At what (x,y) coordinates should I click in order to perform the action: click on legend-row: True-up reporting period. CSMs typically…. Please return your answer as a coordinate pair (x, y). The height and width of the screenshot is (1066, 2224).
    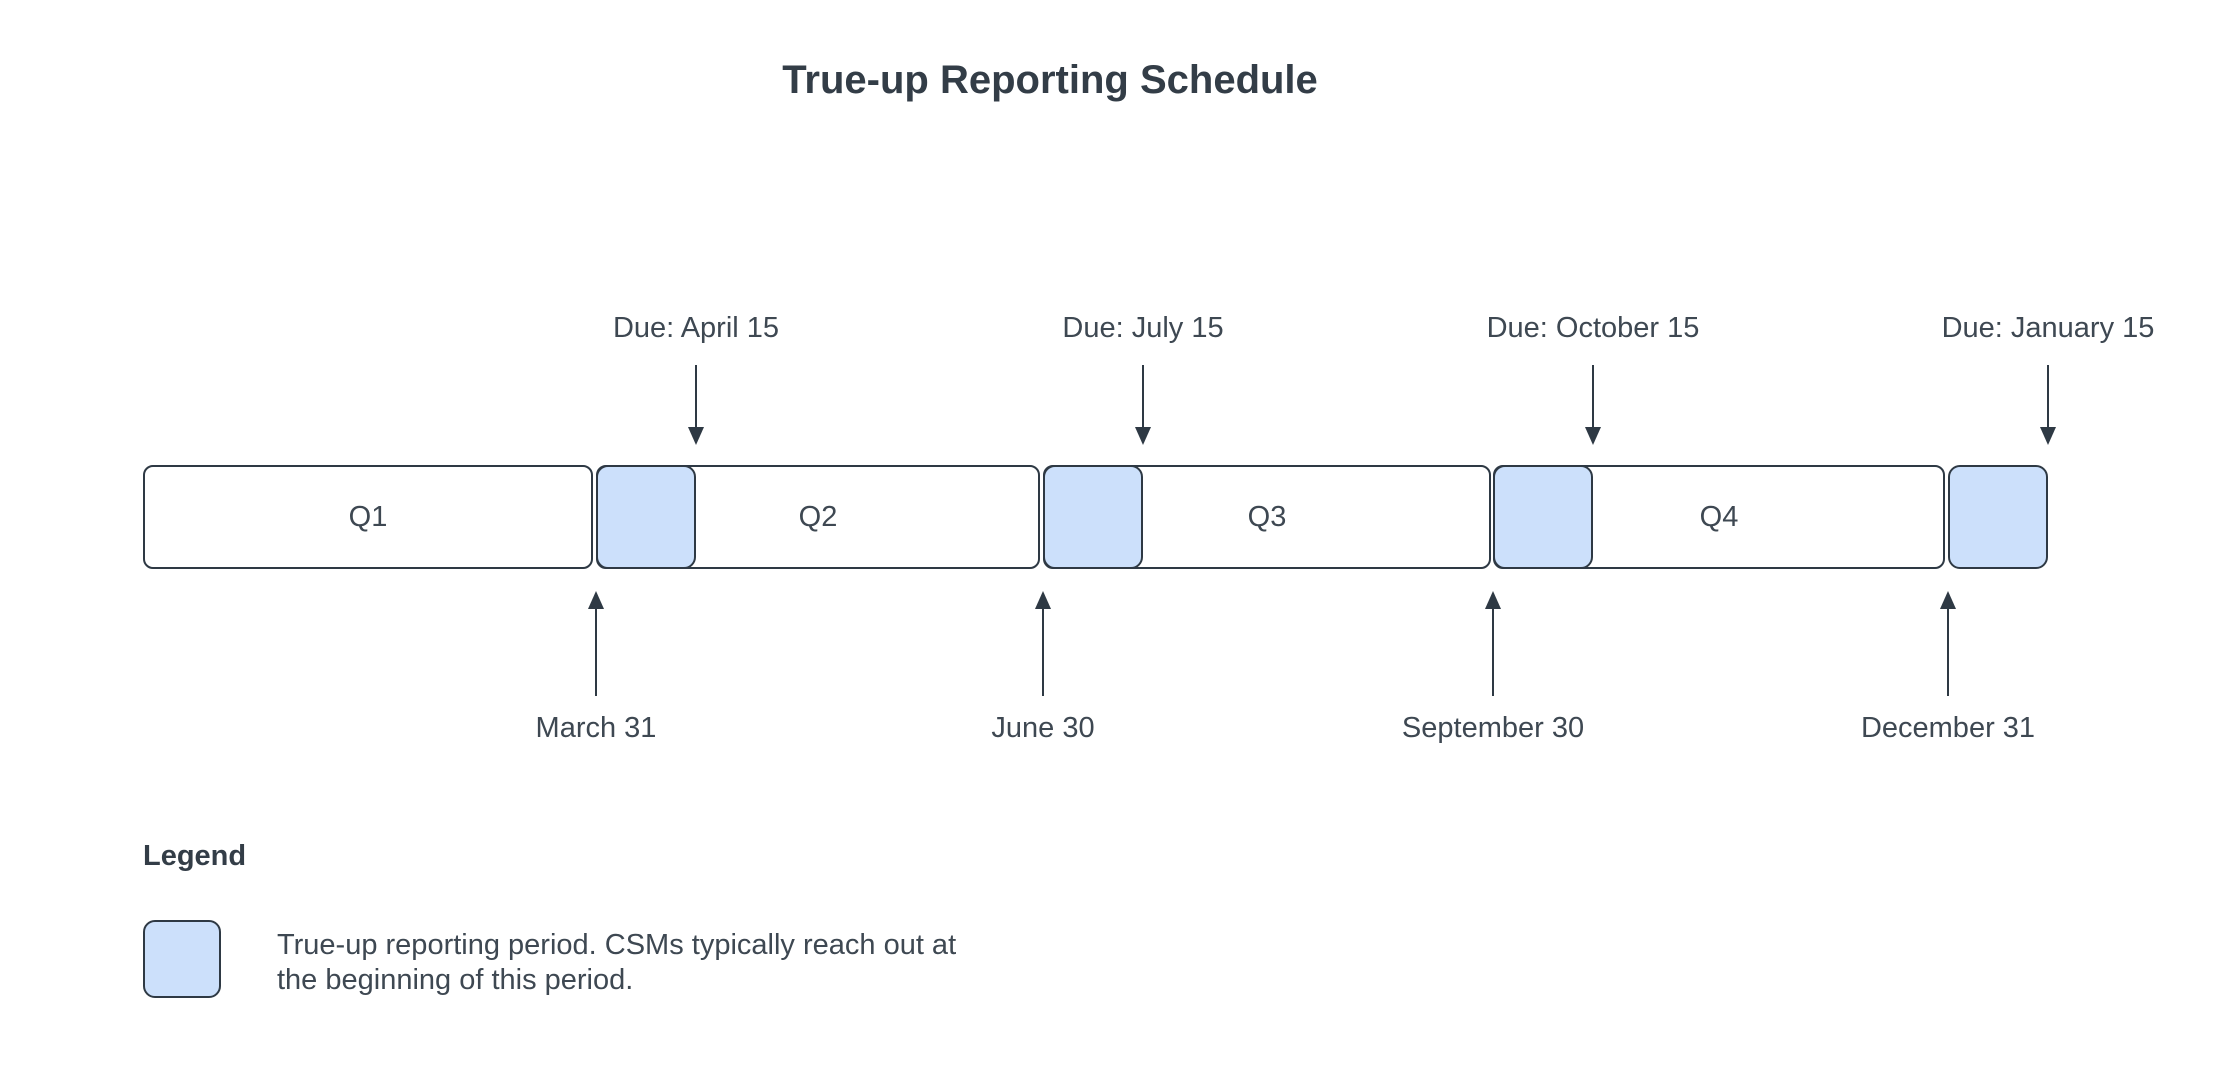
    Looking at the image, I should click on (549, 959).